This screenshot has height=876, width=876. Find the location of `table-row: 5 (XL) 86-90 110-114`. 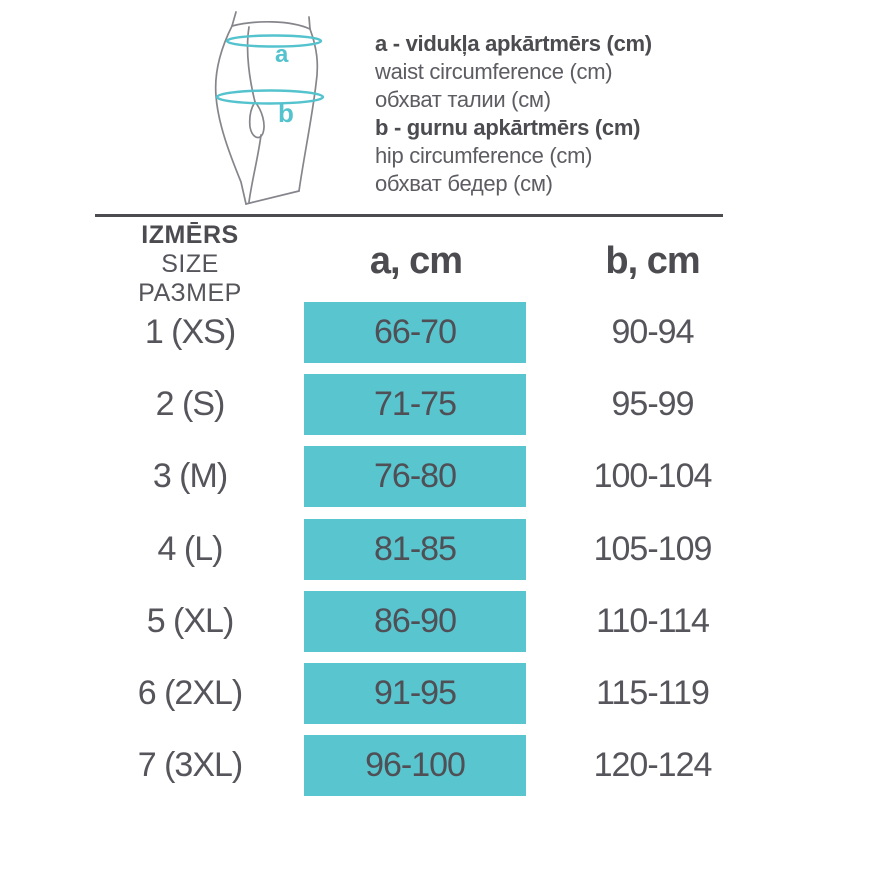

table-row: 5 (XL) 86-90 110-114 is located at coordinates (438, 621).